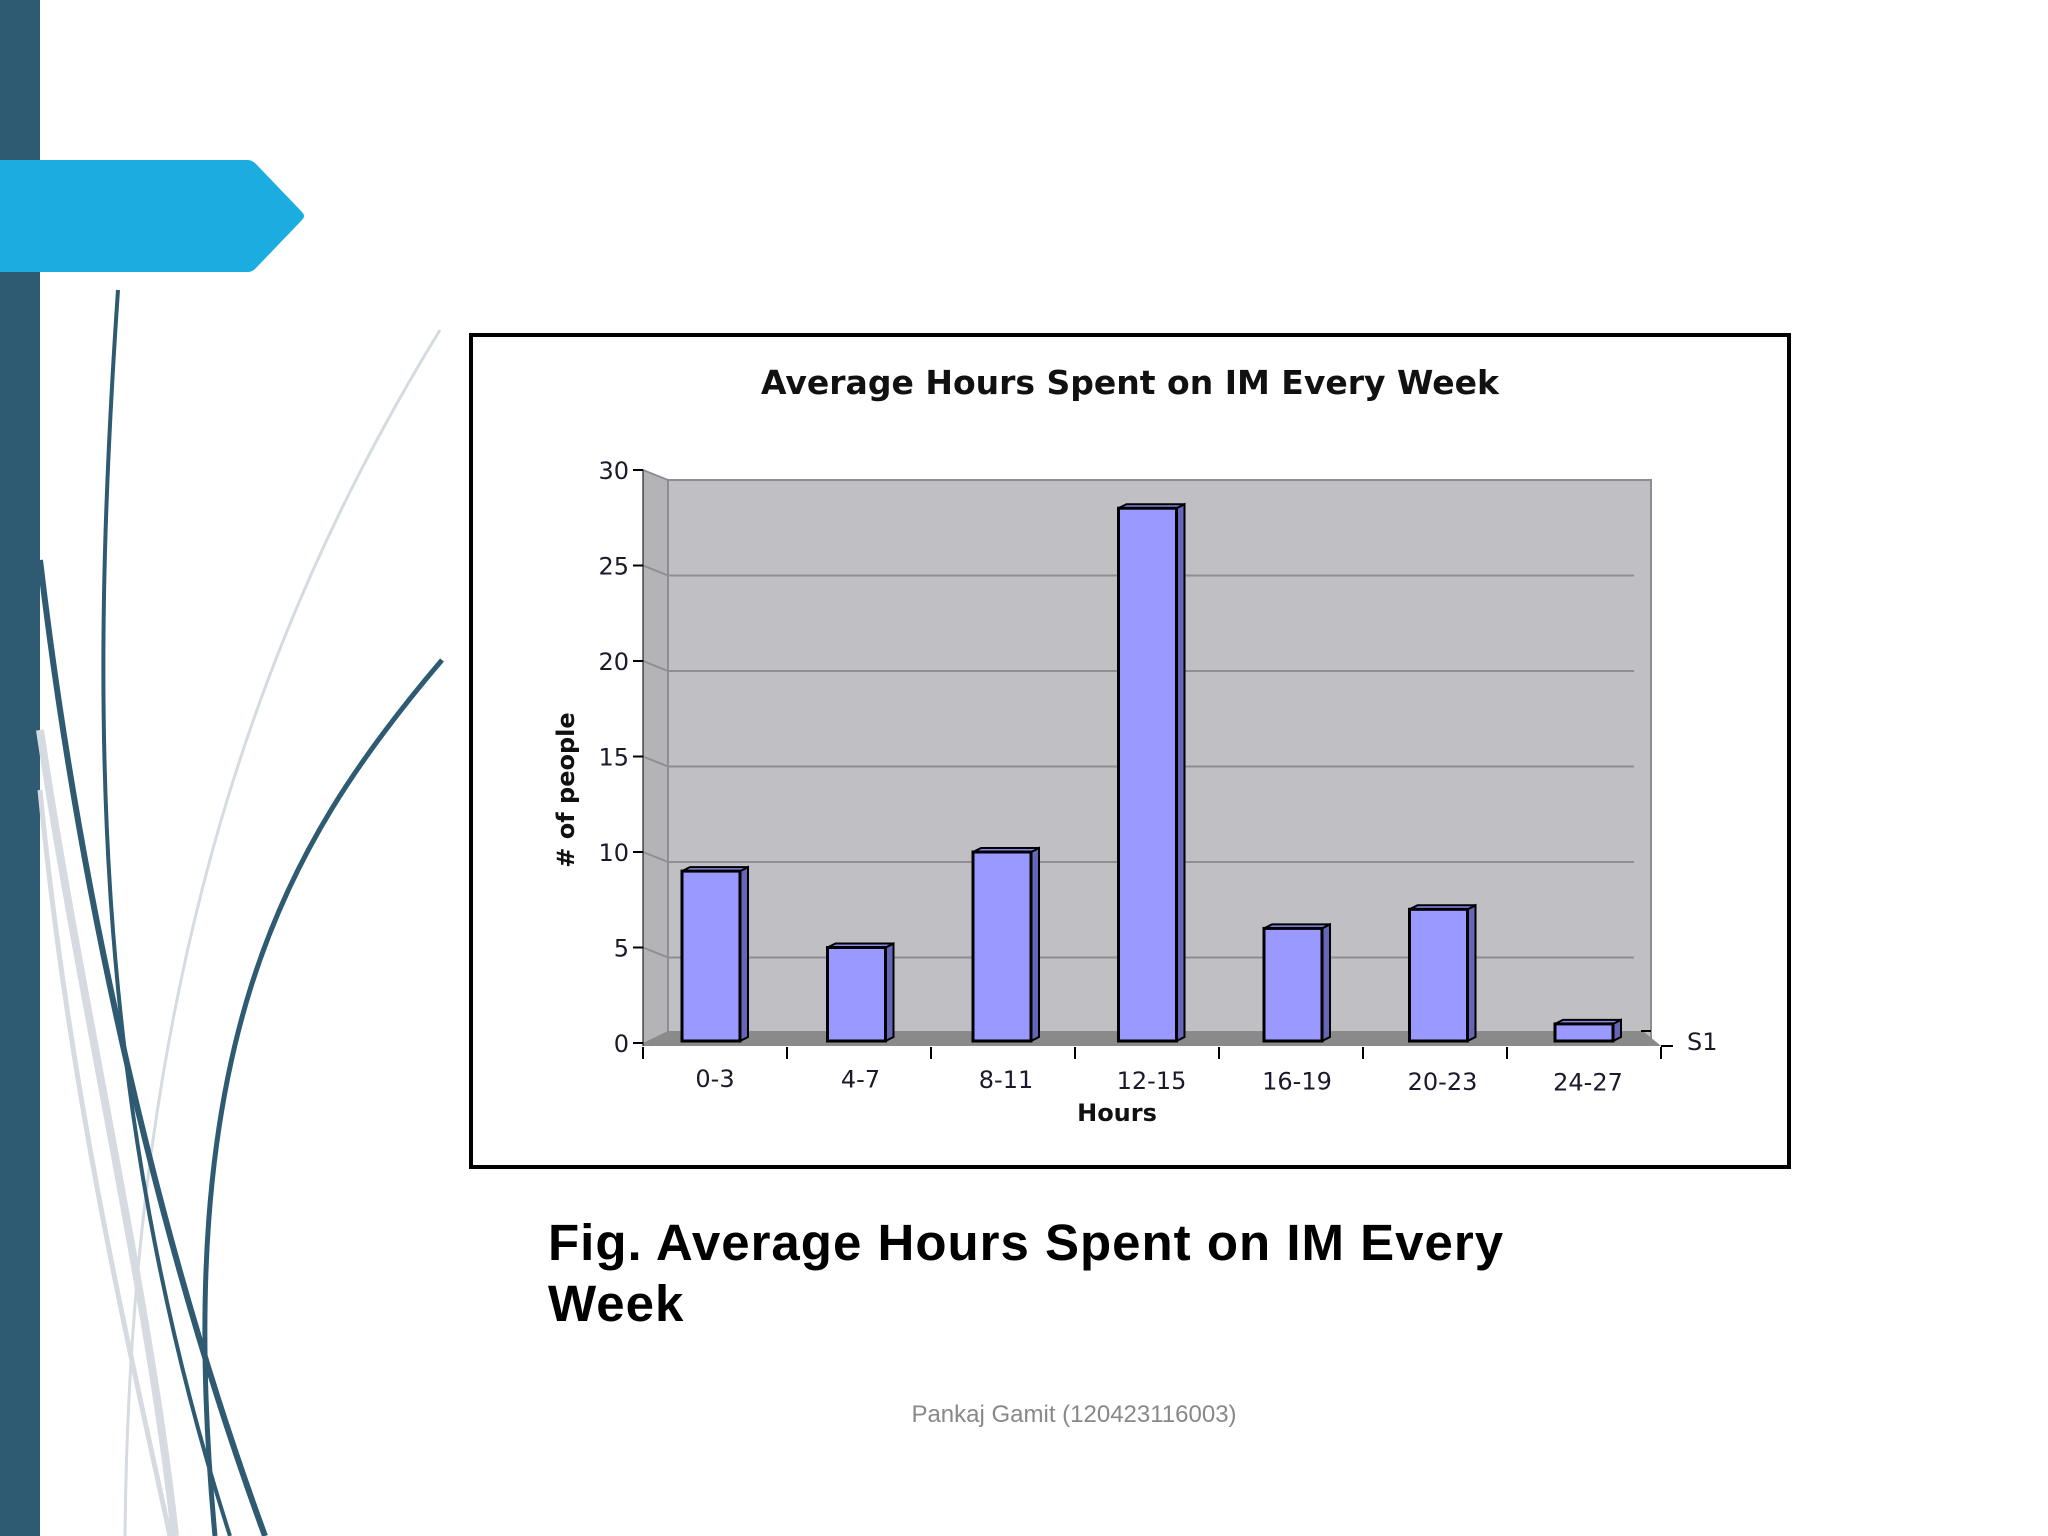 Image resolution: width=2048 pixels, height=1536 pixels. What do you see at coordinates (714, 1079) in the screenshot?
I see `x-tick-label: 0-3` at bounding box center [714, 1079].